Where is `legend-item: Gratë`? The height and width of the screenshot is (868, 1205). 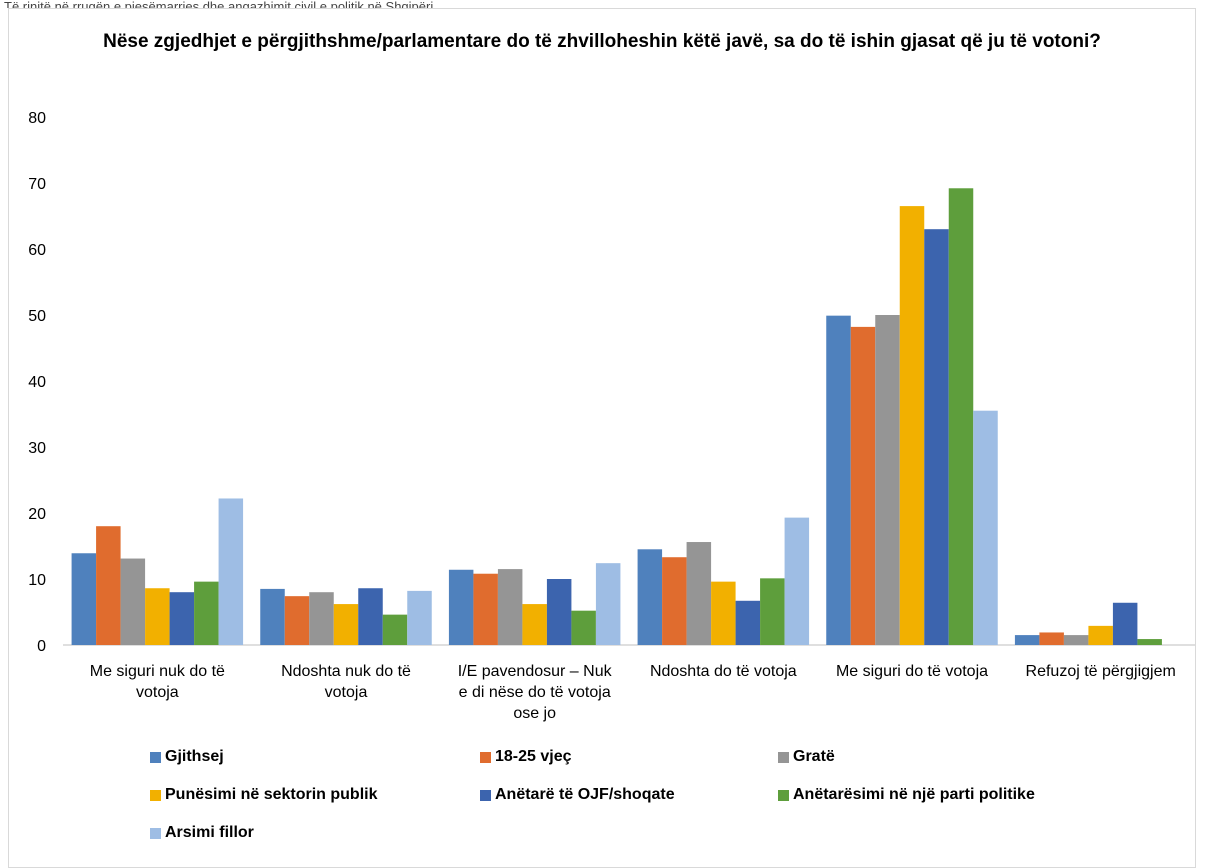
legend-item: Gratë is located at coordinates (806, 757).